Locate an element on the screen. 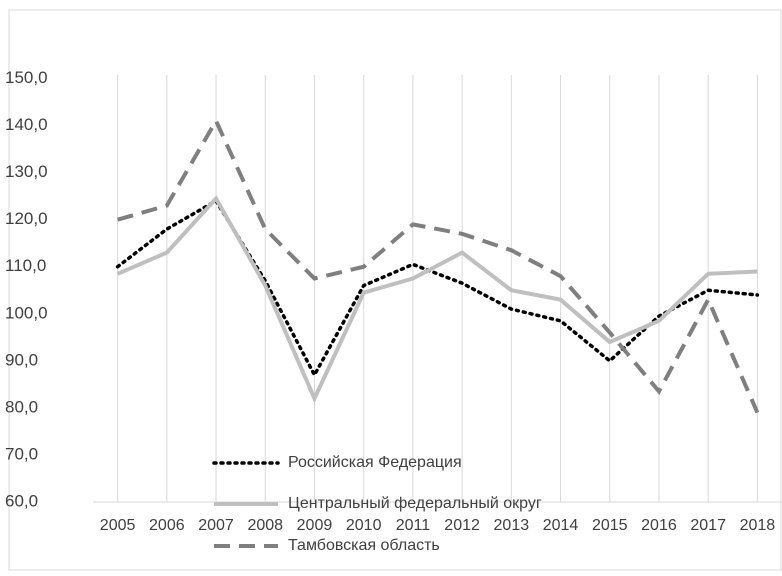 Image resolution: width=782 pixels, height=576 pixels. y-tick-label: 130,0 is located at coordinates (26, 171).